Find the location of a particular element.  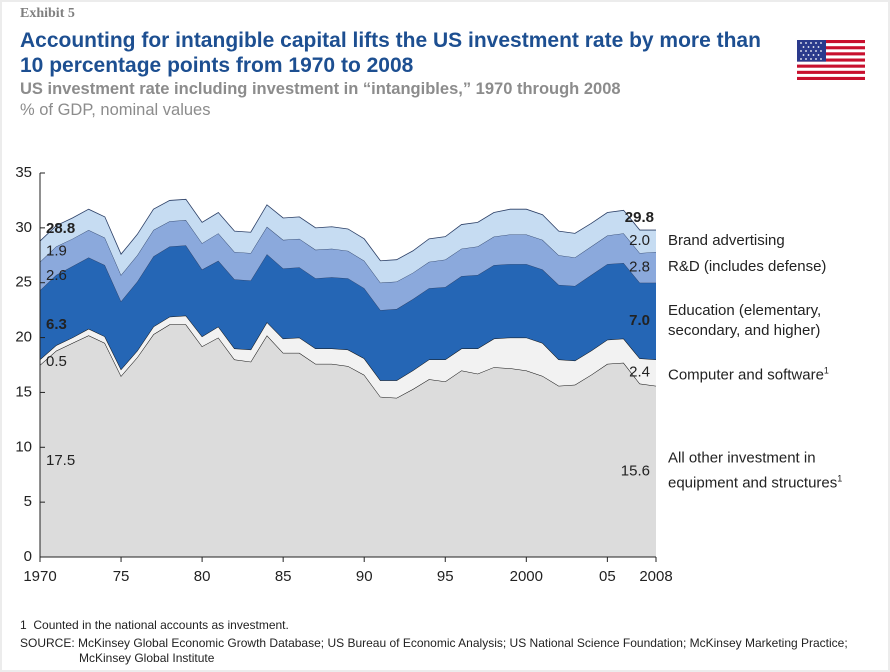

x-tick-label: 2000 is located at coordinates (526, 576).